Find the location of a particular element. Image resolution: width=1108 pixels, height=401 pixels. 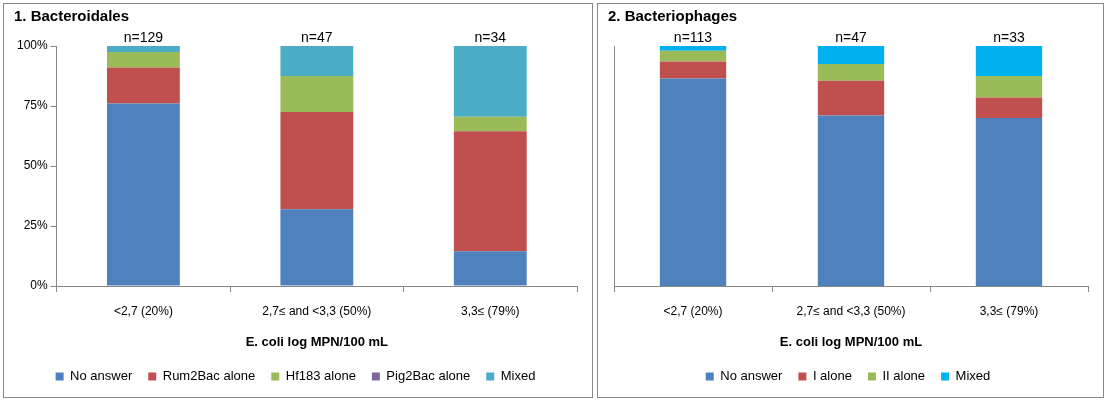

annotation: n=33 is located at coordinates (1009, 36).